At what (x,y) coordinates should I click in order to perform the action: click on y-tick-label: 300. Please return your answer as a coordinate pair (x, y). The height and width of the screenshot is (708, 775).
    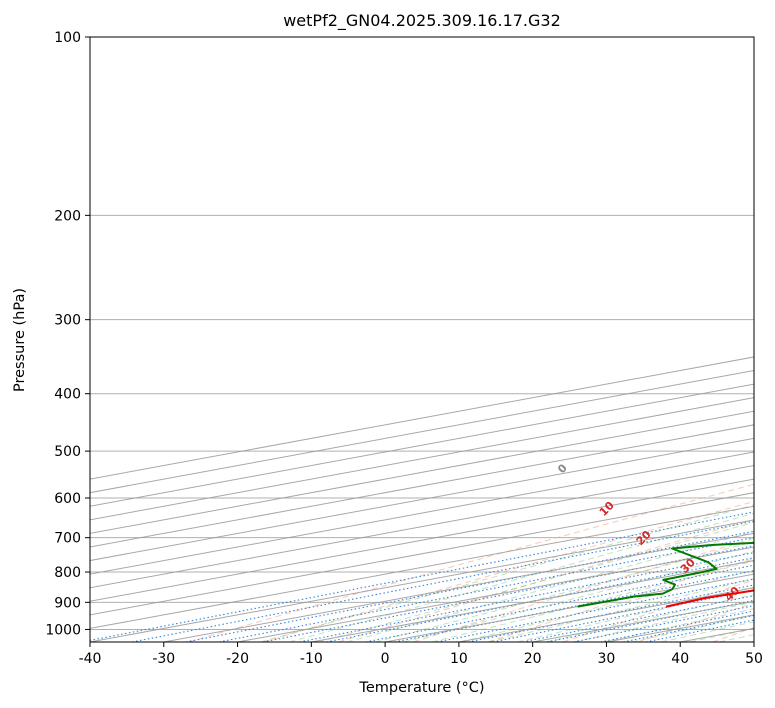
    Looking at the image, I should click on (67, 321).